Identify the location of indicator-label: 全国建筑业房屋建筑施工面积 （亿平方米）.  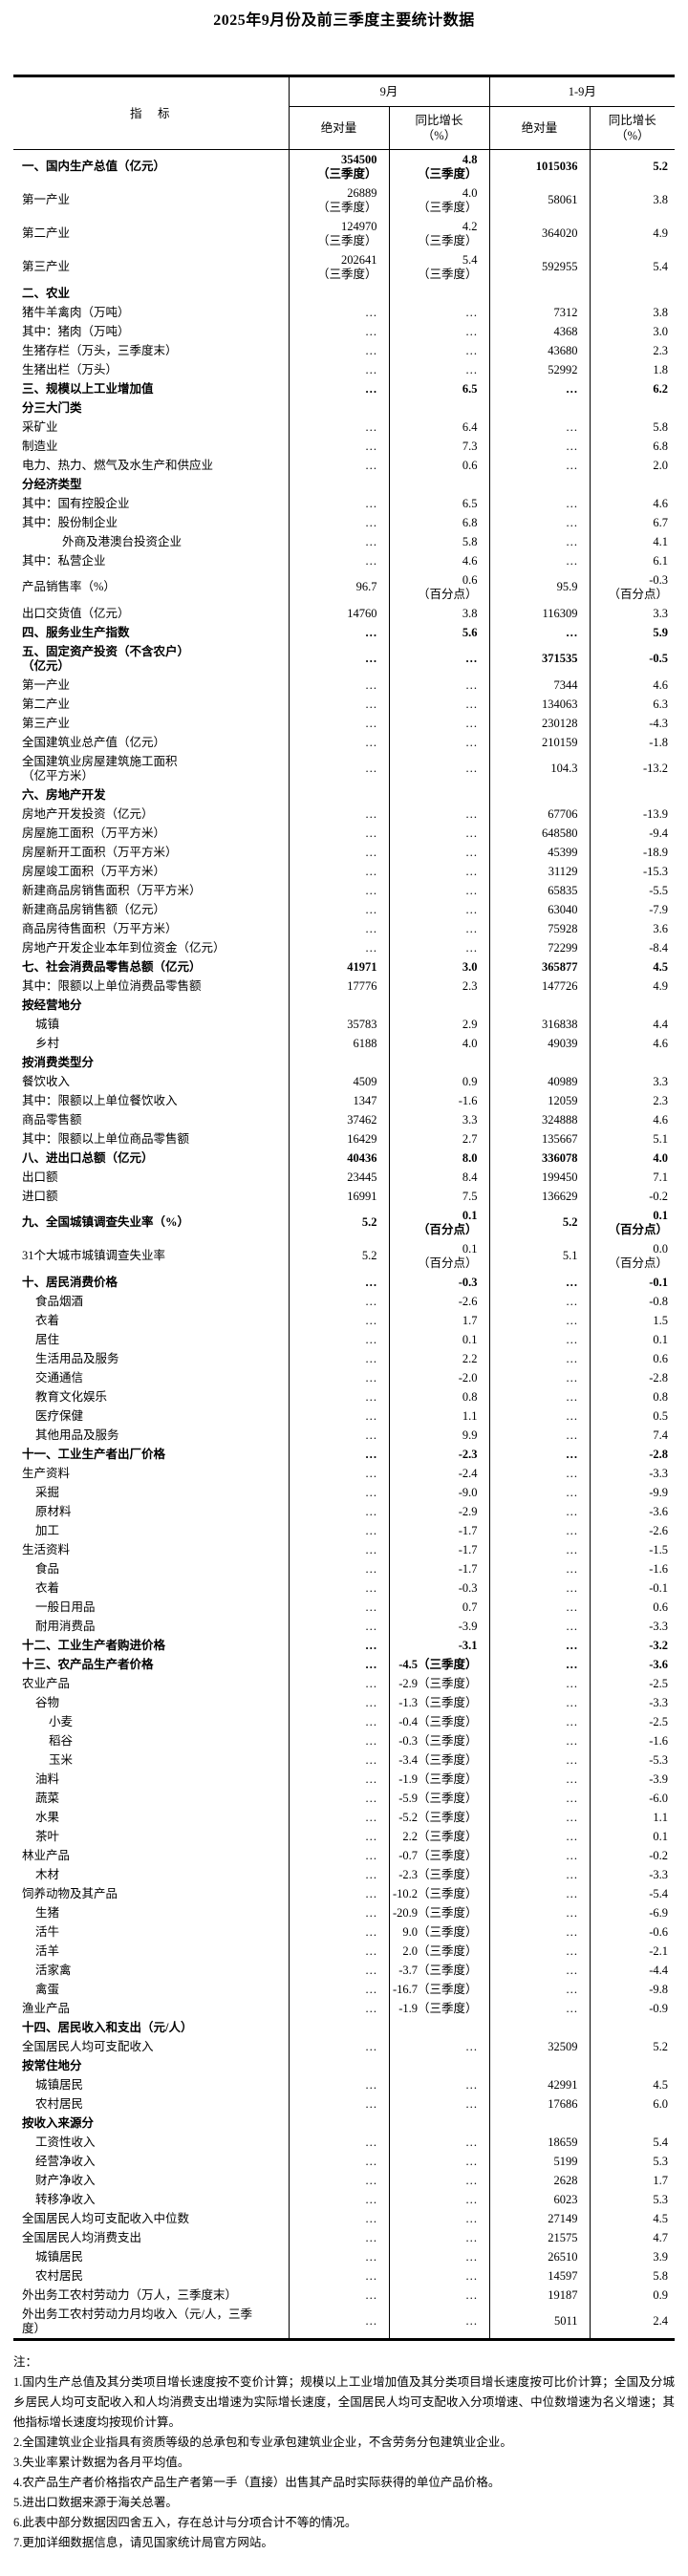
(100, 768).